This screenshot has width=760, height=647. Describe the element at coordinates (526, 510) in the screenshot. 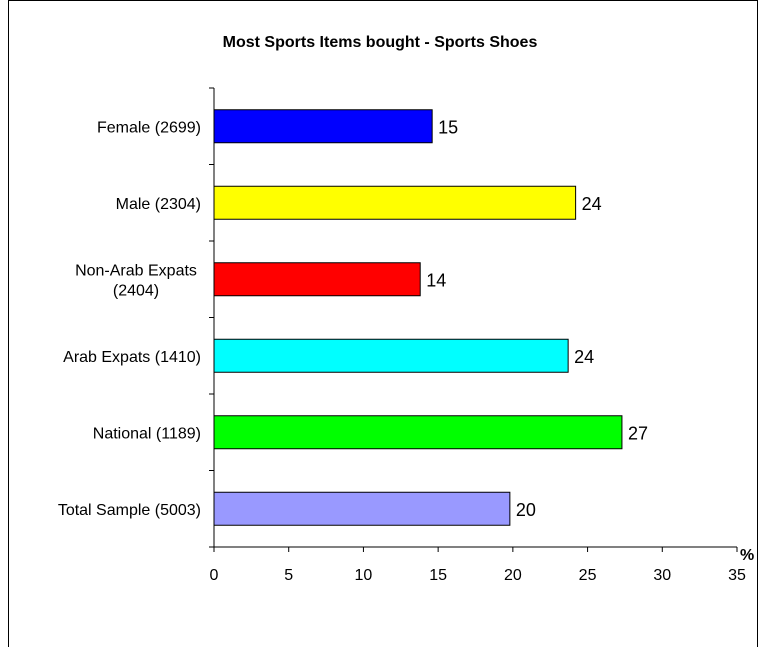

I see `data-label: 20` at that location.